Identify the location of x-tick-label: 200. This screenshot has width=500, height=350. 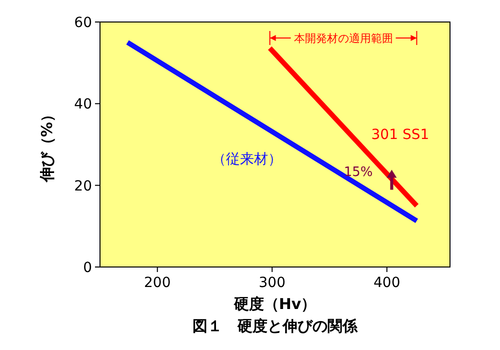
(157, 283).